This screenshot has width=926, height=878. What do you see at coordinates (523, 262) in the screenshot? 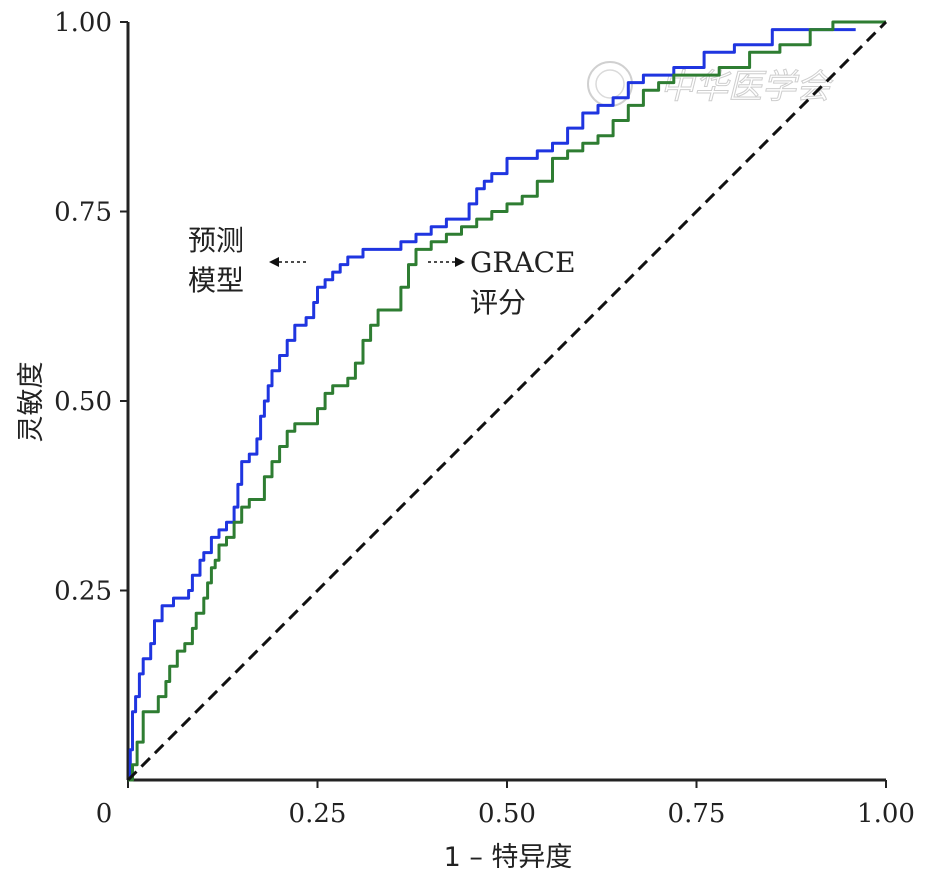
I see `annotation-grace-line-1: GRACE` at bounding box center [523, 262].